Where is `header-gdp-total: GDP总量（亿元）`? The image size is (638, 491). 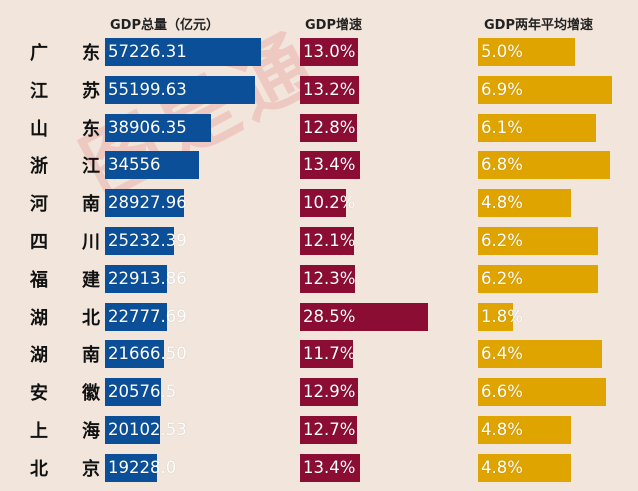
header-gdp-total: GDP总量（亿元） is located at coordinates (164, 25).